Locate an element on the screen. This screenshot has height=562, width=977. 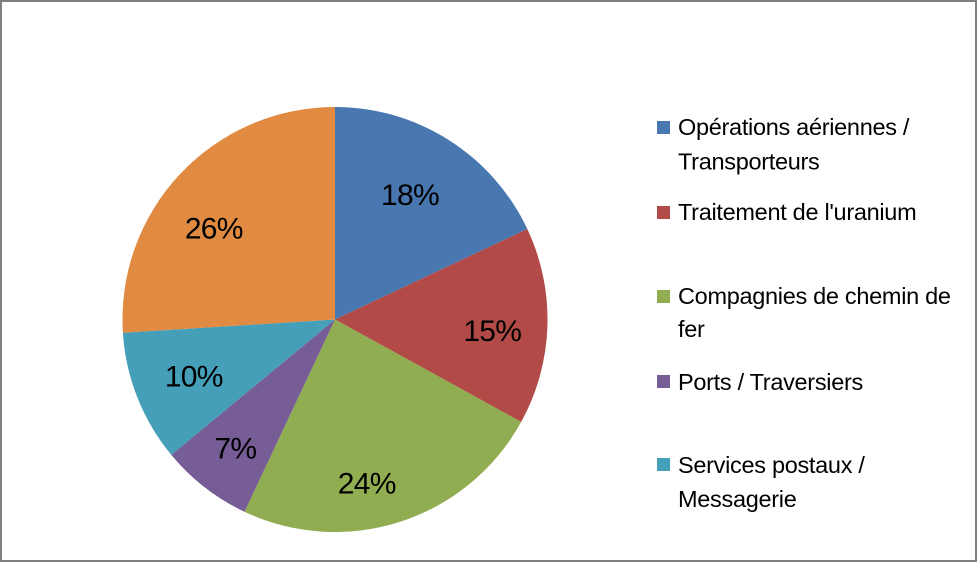
svg-text: Opérations aériennes / is located at coordinates (794, 127).